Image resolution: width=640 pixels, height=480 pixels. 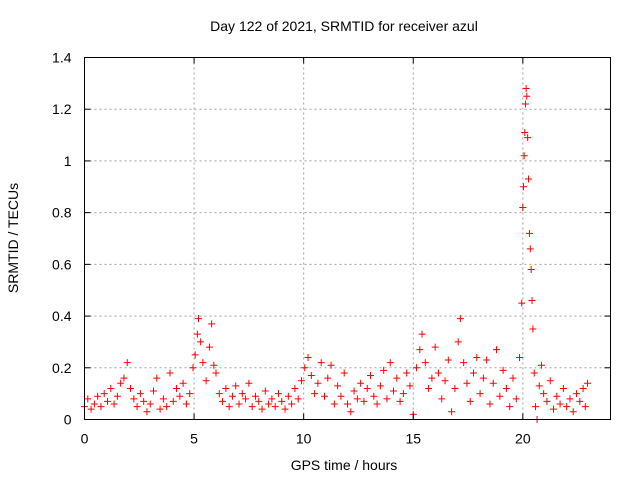 What do you see at coordinates (68, 420) in the screenshot?
I see `y-tick-label: 0` at bounding box center [68, 420].